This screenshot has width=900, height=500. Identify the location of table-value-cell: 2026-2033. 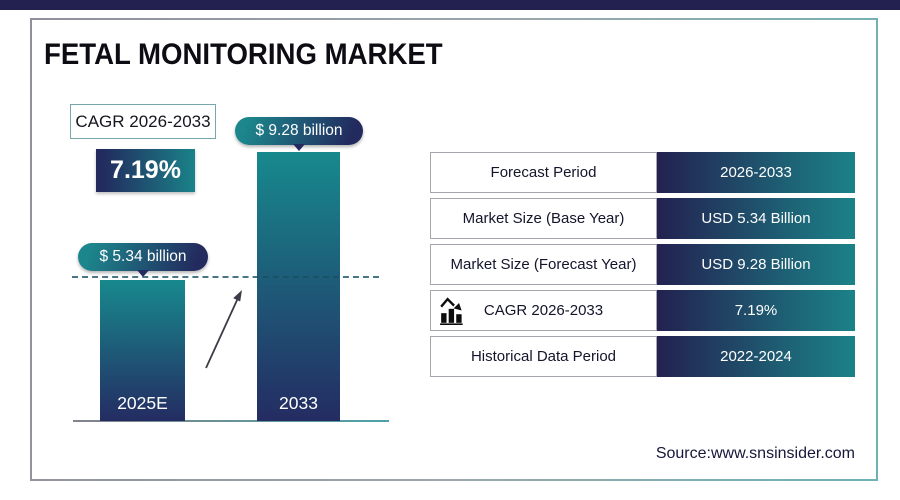
(756, 172).